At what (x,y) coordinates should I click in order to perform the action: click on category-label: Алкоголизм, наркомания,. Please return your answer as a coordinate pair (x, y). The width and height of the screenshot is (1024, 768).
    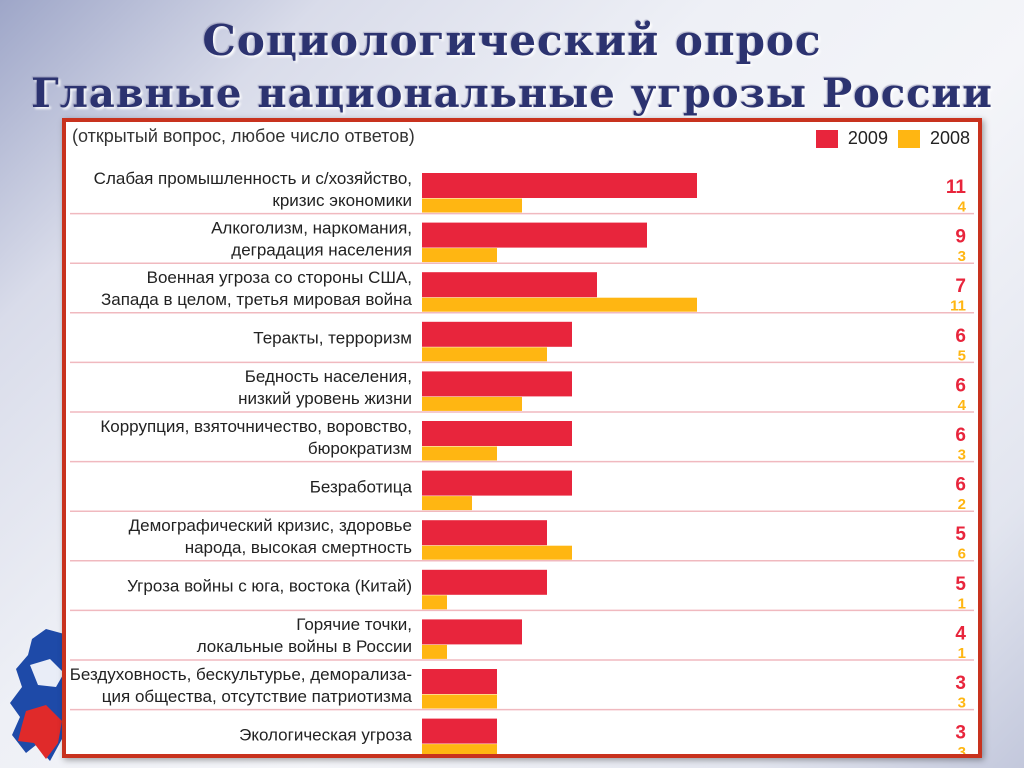
    Looking at the image, I should click on (311, 227).